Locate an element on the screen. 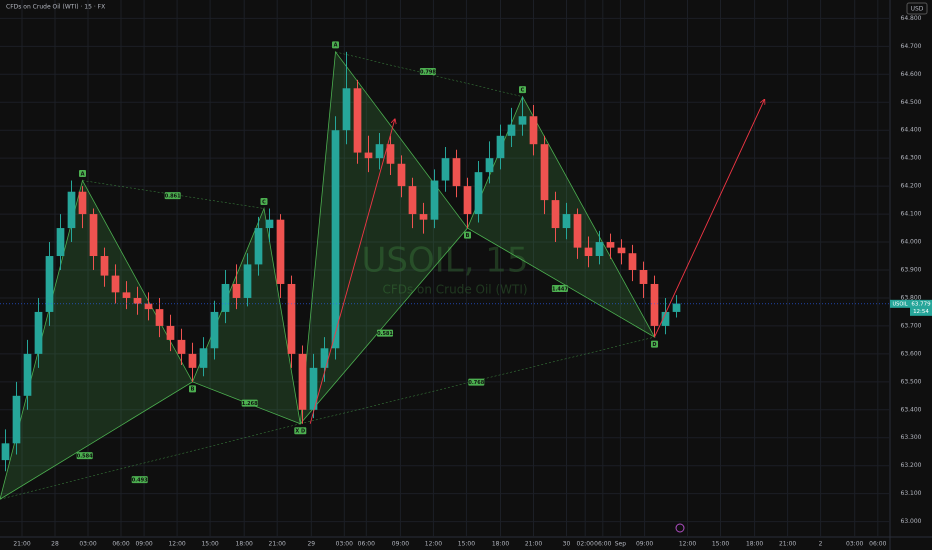  y-tick-label: 63.300 is located at coordinates (911, 437).